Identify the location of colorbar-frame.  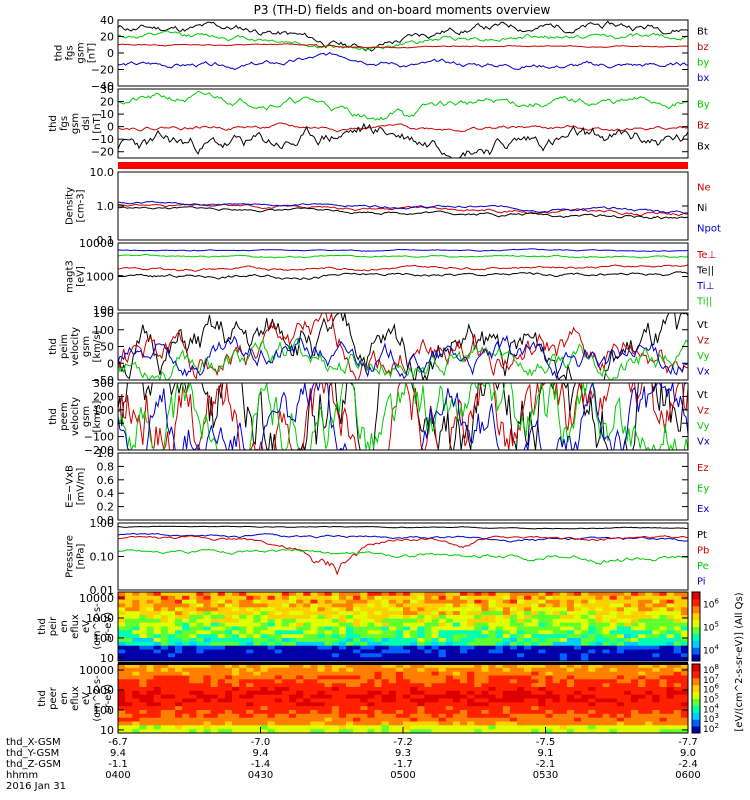
(696, 626).